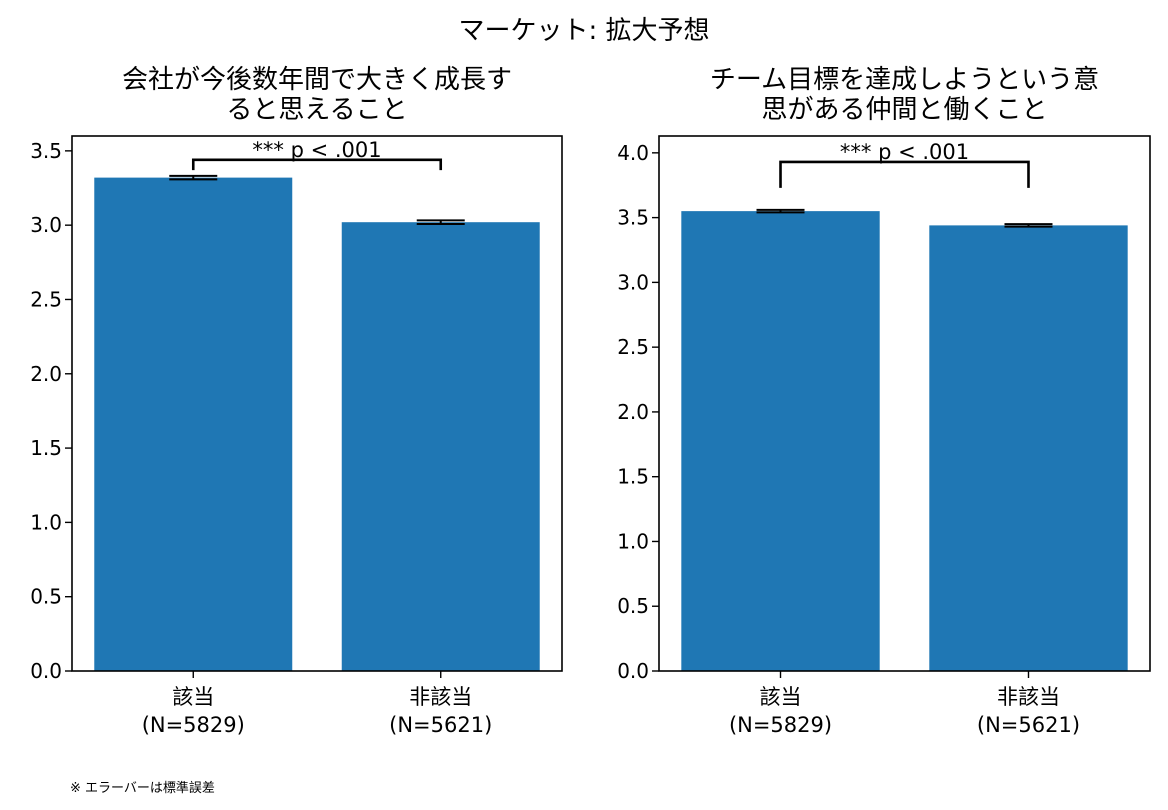  What do you see at coordinates (584, 31) in the screenshot?
I see `figure-suptitle: マーケット: 拡大予想` at bounding box center [584, 31].